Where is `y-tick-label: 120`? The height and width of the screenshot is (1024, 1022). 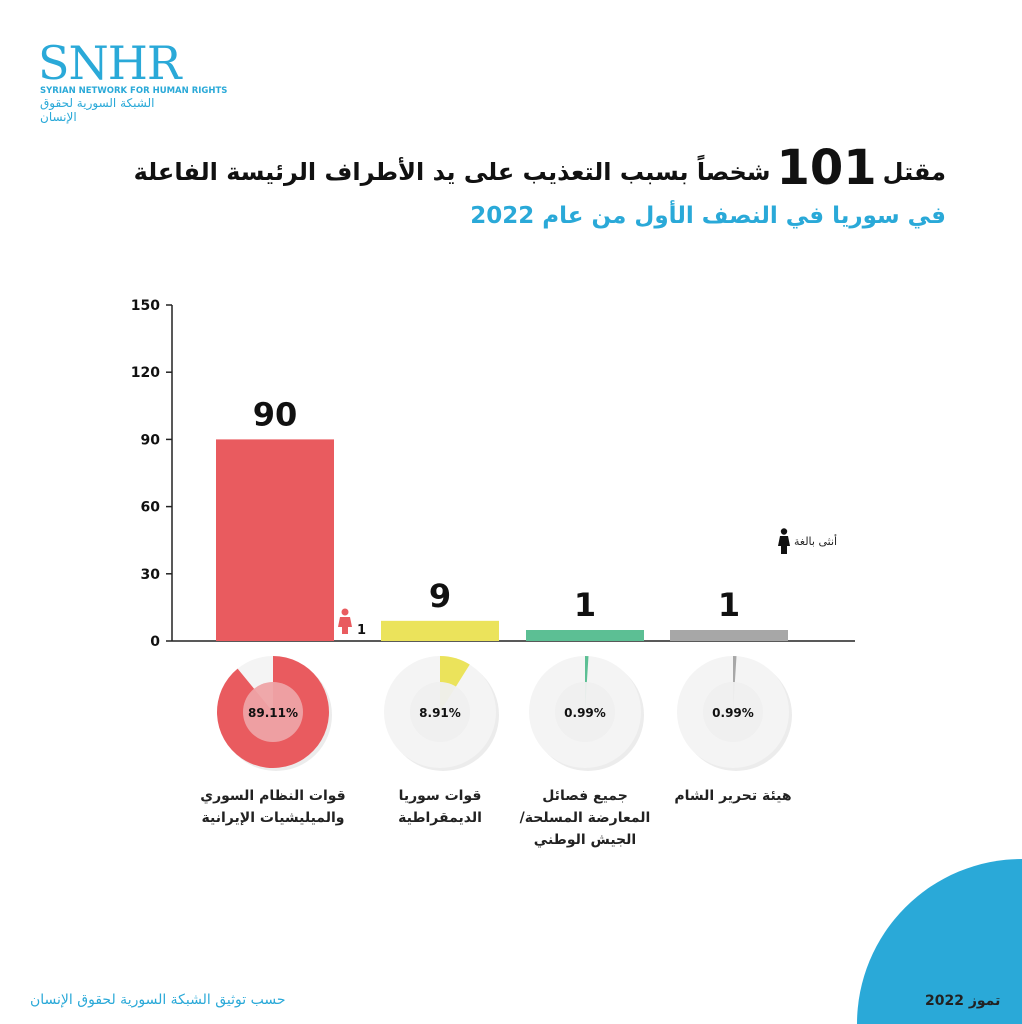 y-tick-label: 120 is located at coordinates (145, 373).